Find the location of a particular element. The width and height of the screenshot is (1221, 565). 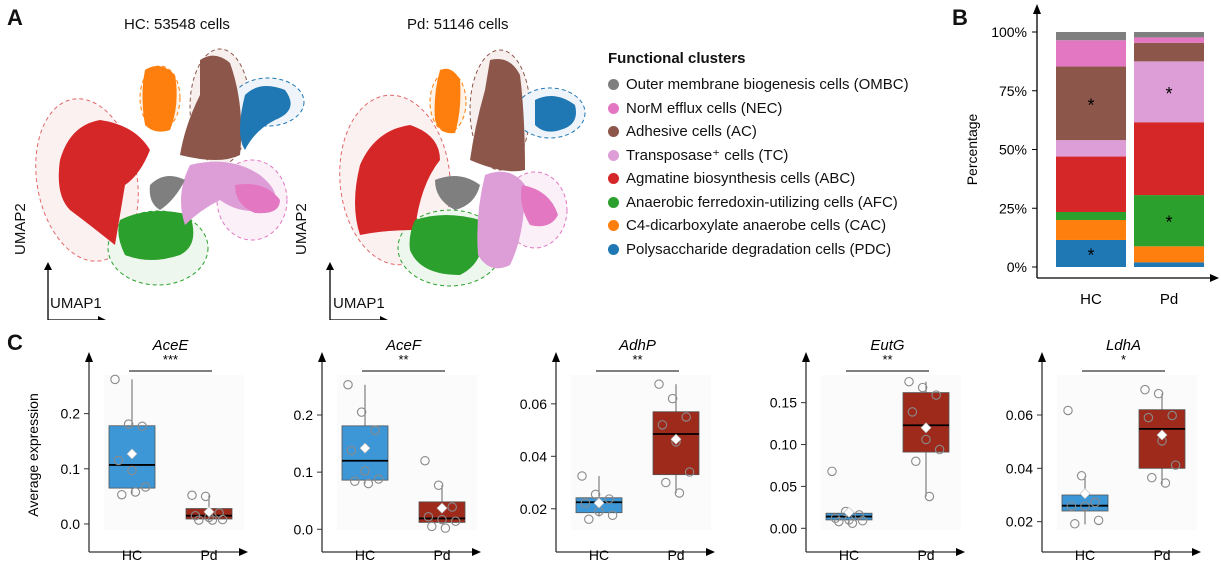

y-tick-label: 0.1 is located at coordinates (304, 472).